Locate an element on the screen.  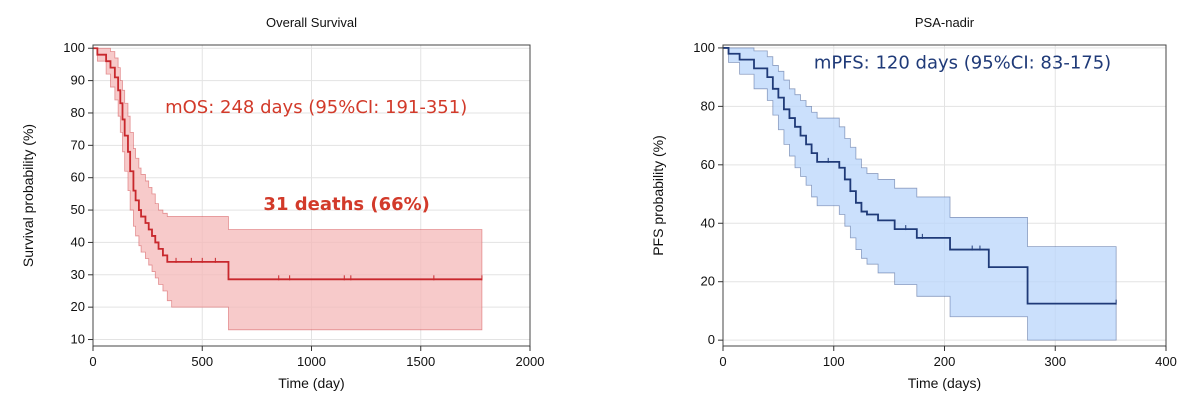
y-tick-label: 70 is located at coordinates (78, 144).